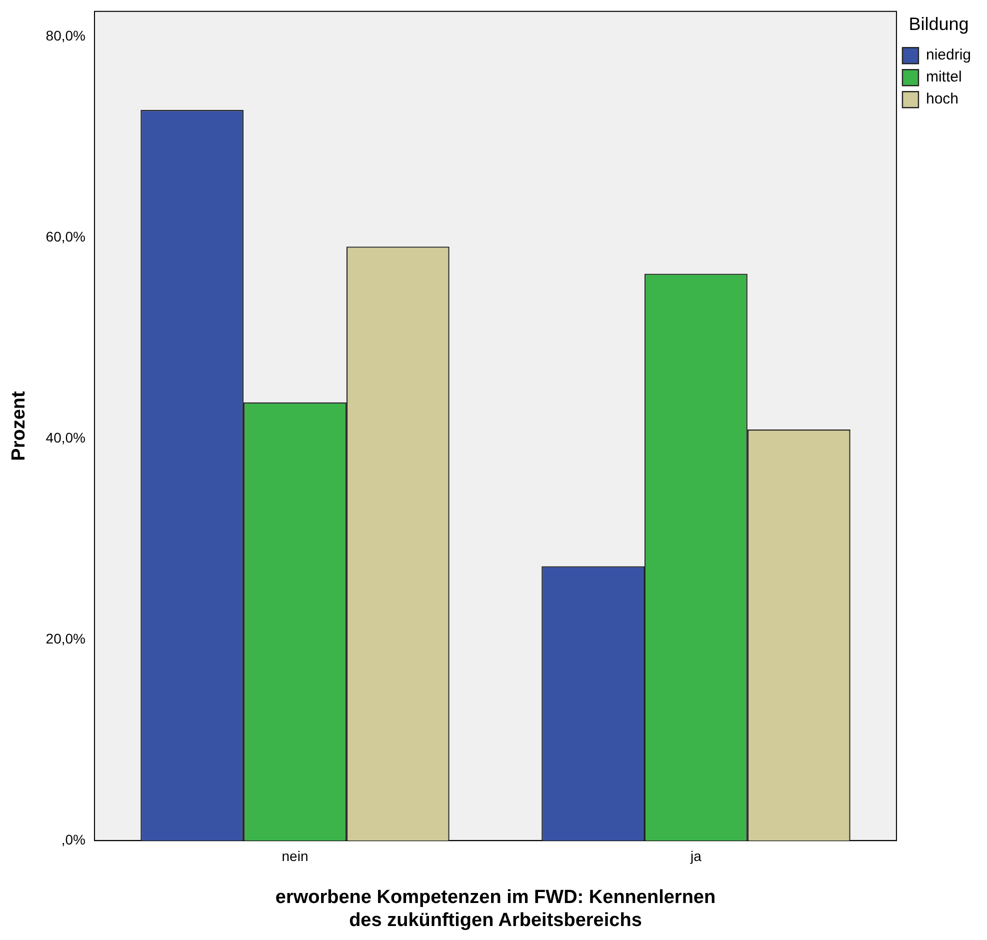  Describe the element at coordinates (73, 839) in the screenshot. I see `y-tick-label: ,0%` at that location.